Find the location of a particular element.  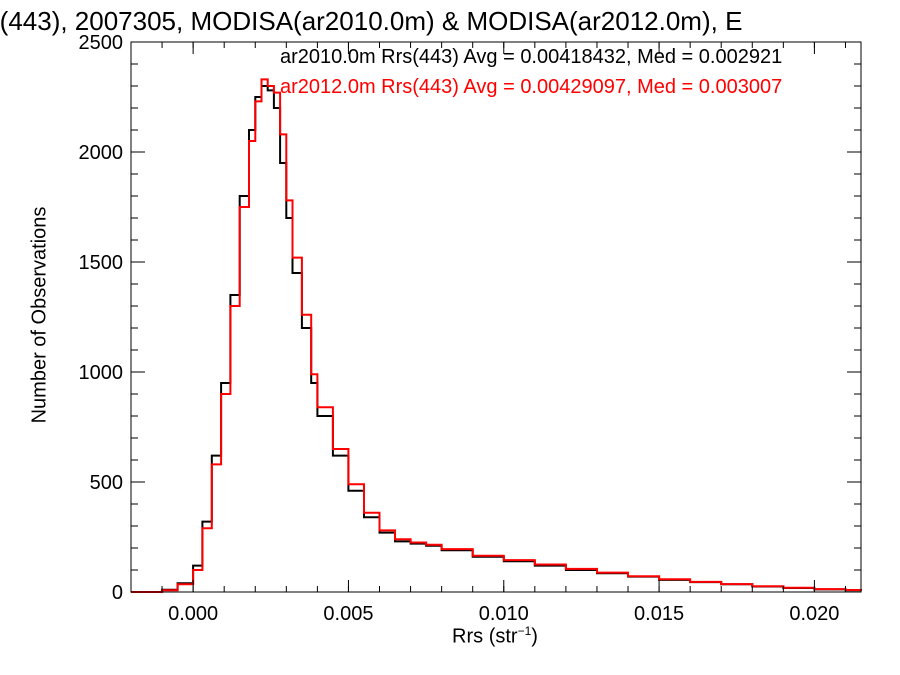

x-tick-label: 0.015 is located at coordinates (659, 614).